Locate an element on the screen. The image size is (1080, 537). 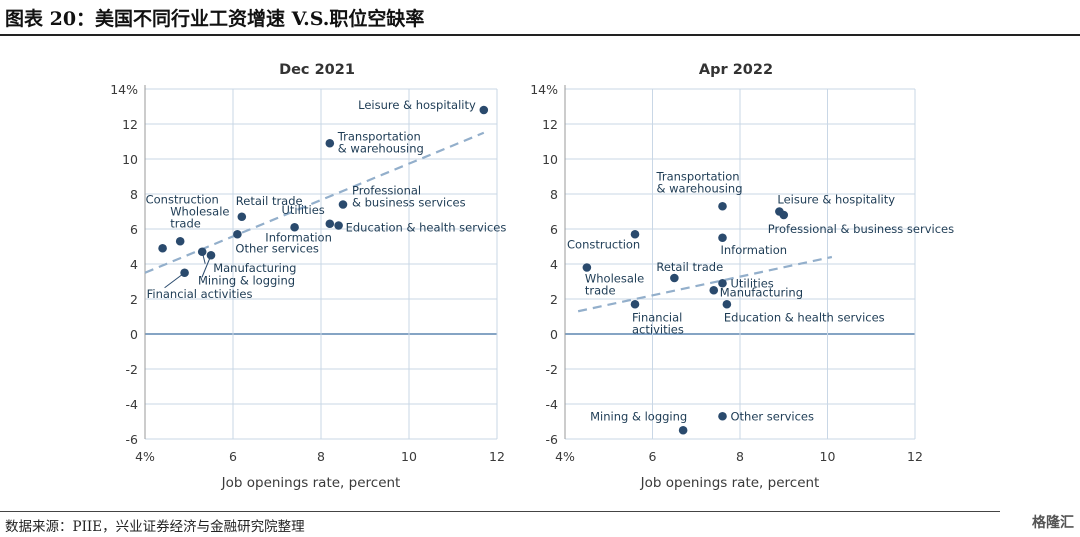
panel2-point-label: activities is located at coordinates (658, 329).